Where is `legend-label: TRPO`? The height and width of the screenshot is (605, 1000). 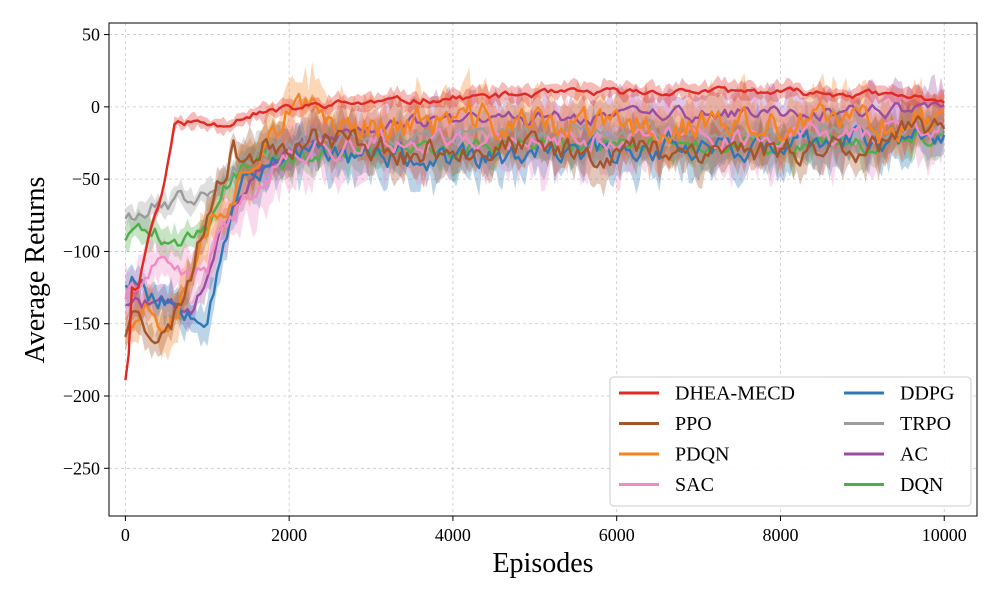 legend-label: TRPO is located at coordinates (925, 424).